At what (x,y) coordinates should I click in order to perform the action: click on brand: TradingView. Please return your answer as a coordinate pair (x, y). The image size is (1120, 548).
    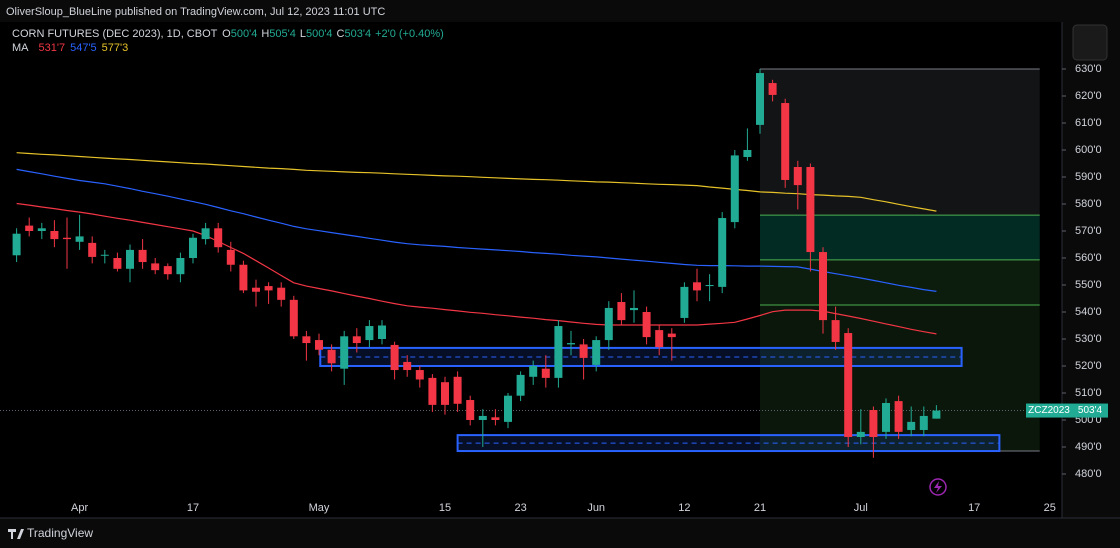
    Looking at the image, I should click on (60, 533).